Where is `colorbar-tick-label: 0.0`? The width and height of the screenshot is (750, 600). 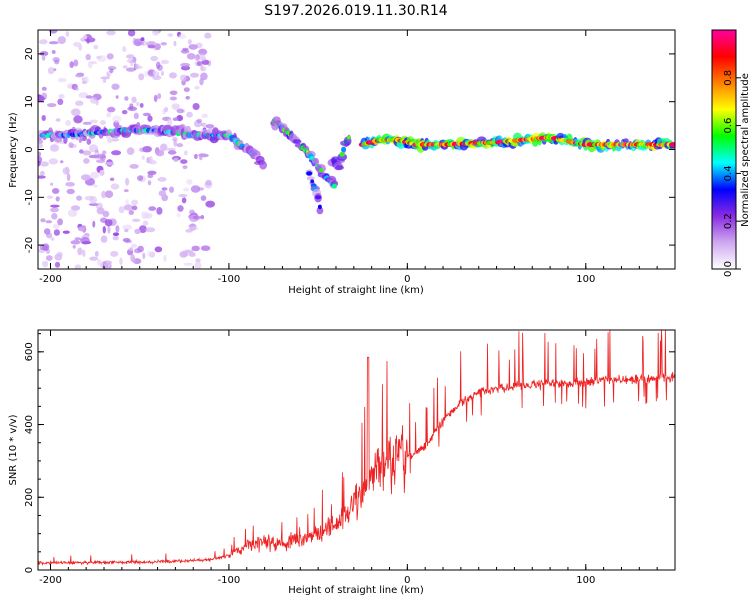
colorbar-tick-label: 0.0 is located at coordinates (728, 269).